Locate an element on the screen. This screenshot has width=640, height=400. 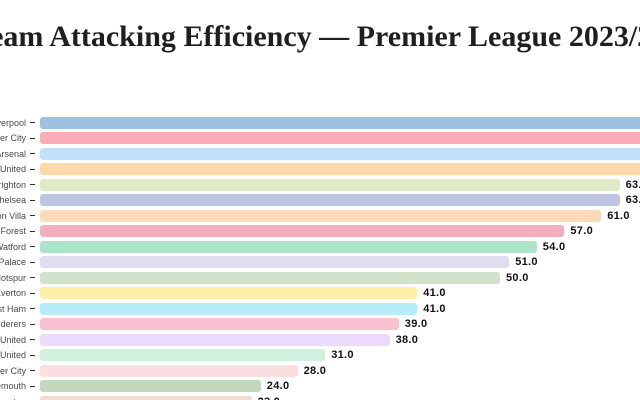
bar-row: Crystal Palace 51.0 is located at coordinates (320, 263).